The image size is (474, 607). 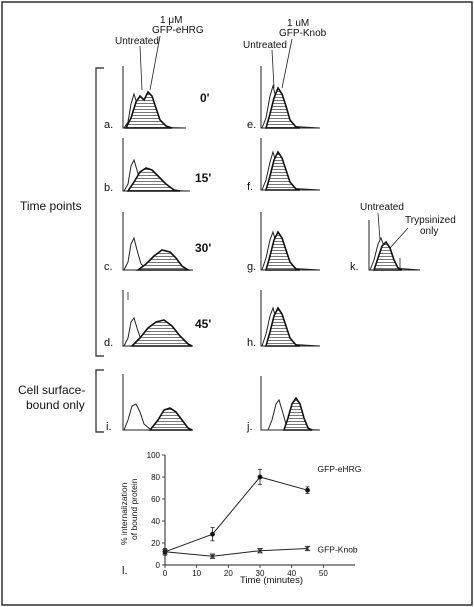 What do you see at coordinates (382, 207) in the screenshot?
I see `panel-k-untreated-label: Untreated` at bounding box center [382, 207].